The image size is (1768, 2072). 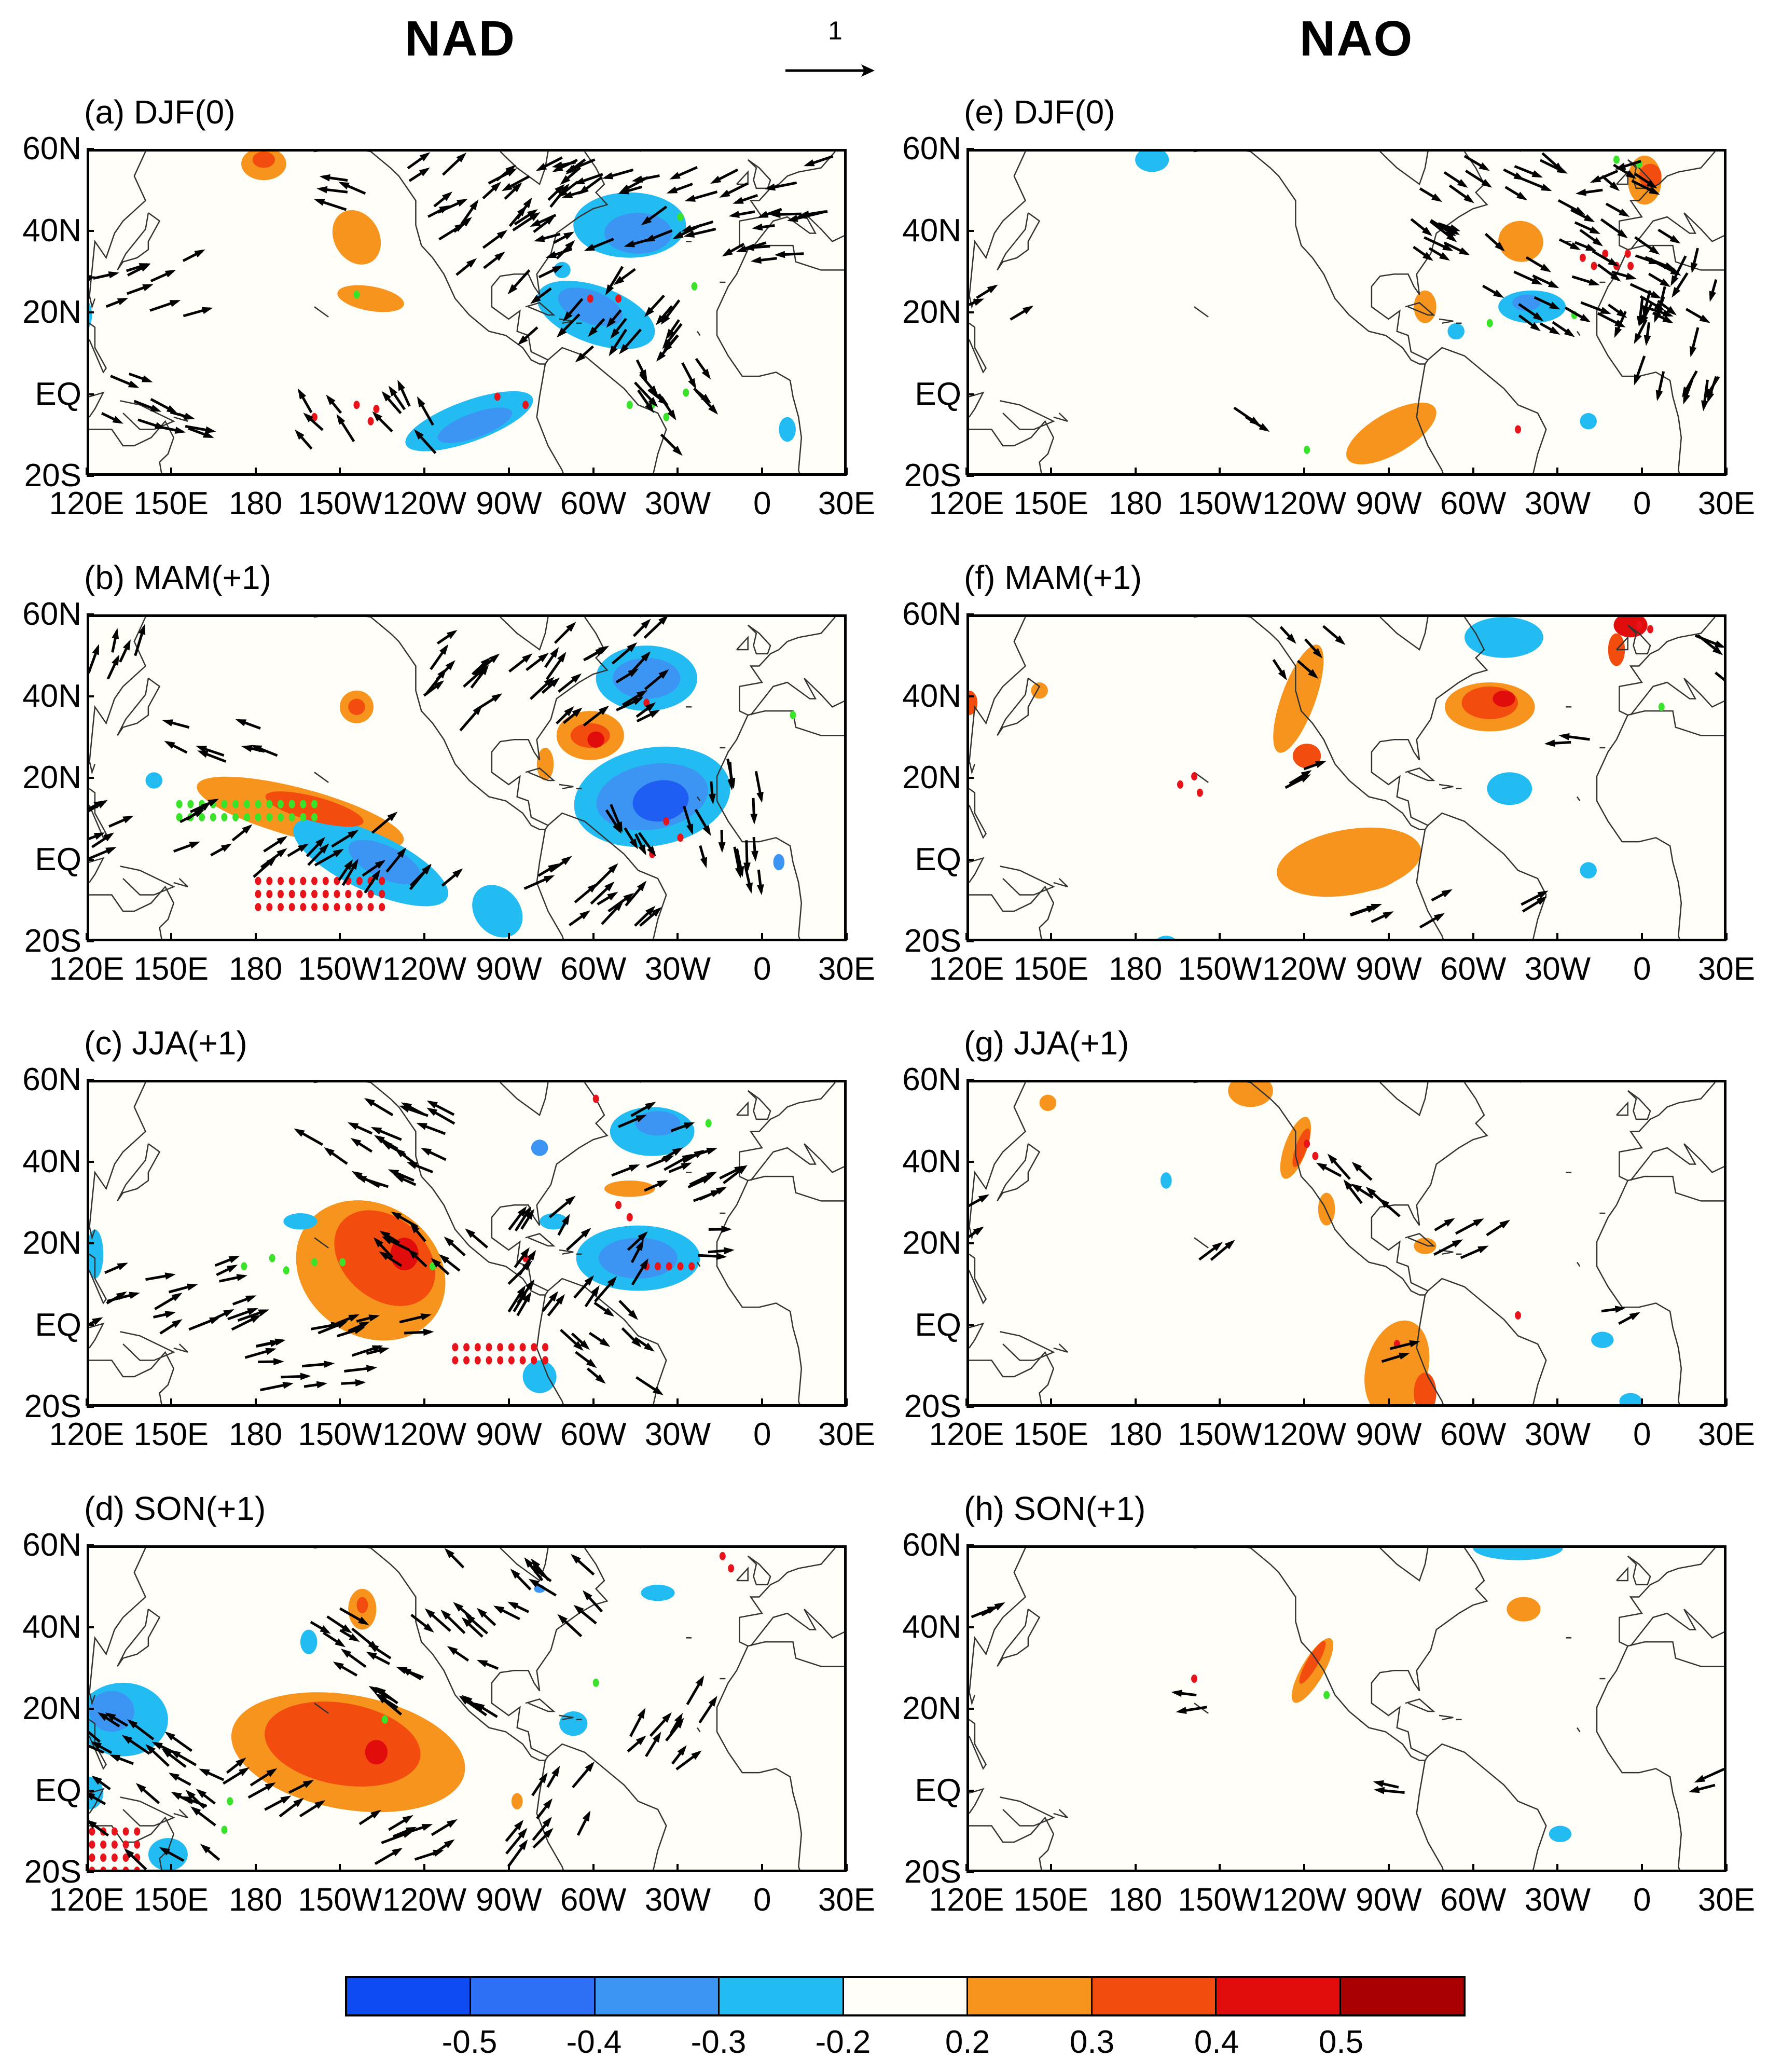 What do you see at coordinates (1039, 112) in the screenshot?
I see `panel-label-e: (e) DJF(0)` at bounding box center [1039, 112].